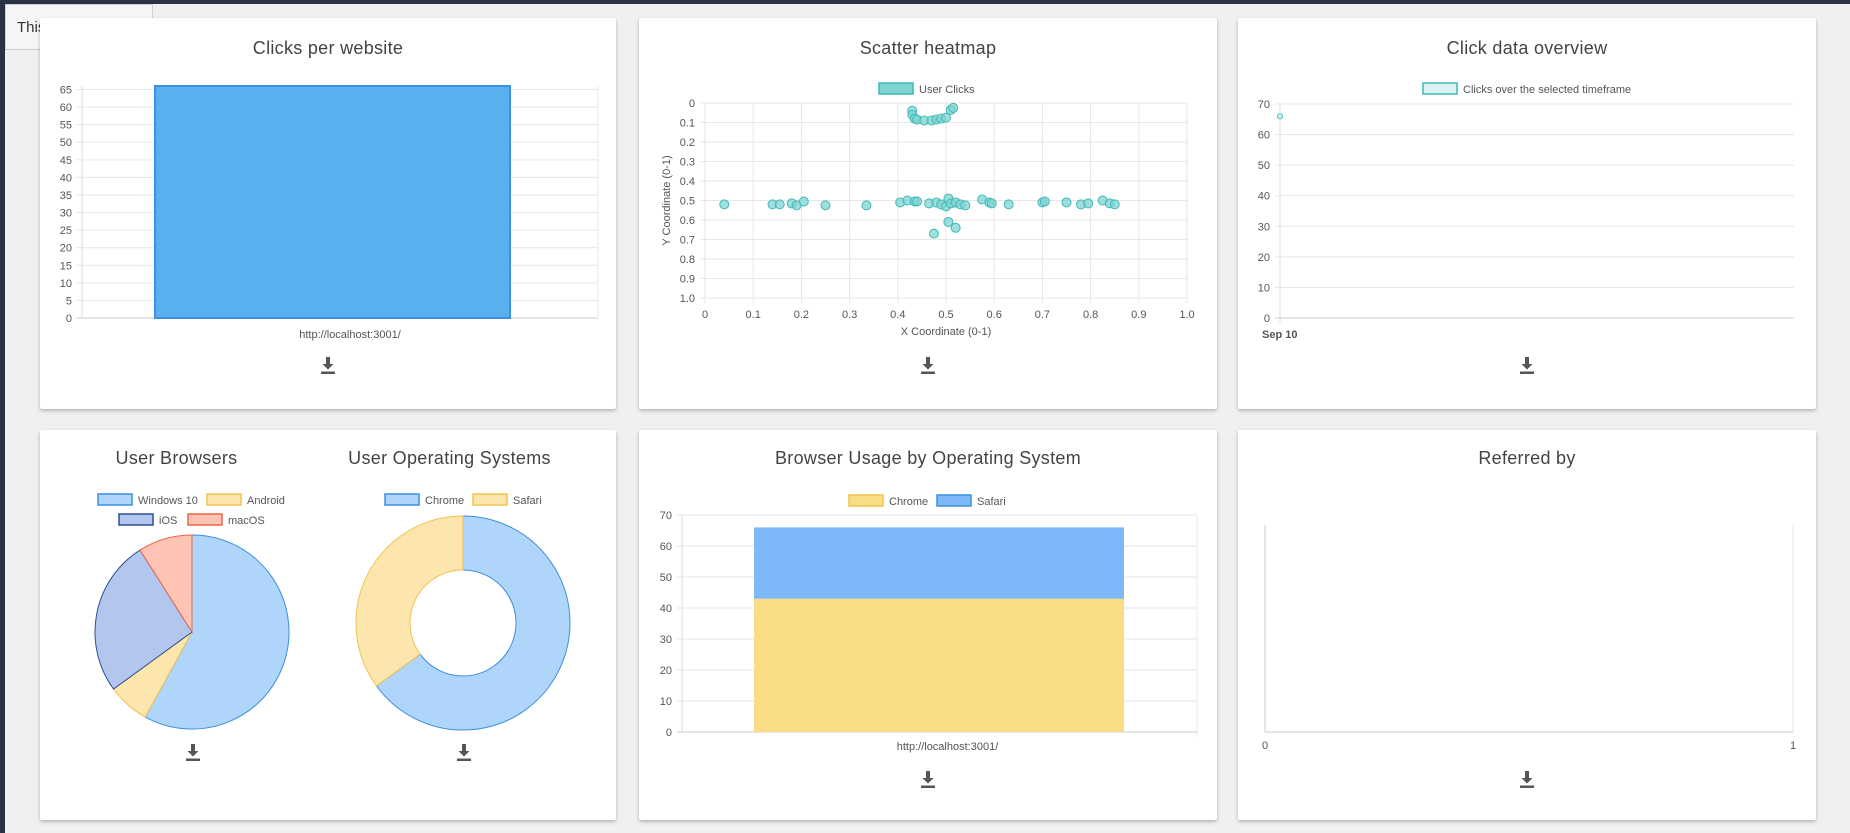 Image resolution: width=1850 pixels, height=833 pixels. What do you see at coordinates (687, 221) in the screenshot?
I see `y-tick-label: 0.6` at bounding box center [687, 221].